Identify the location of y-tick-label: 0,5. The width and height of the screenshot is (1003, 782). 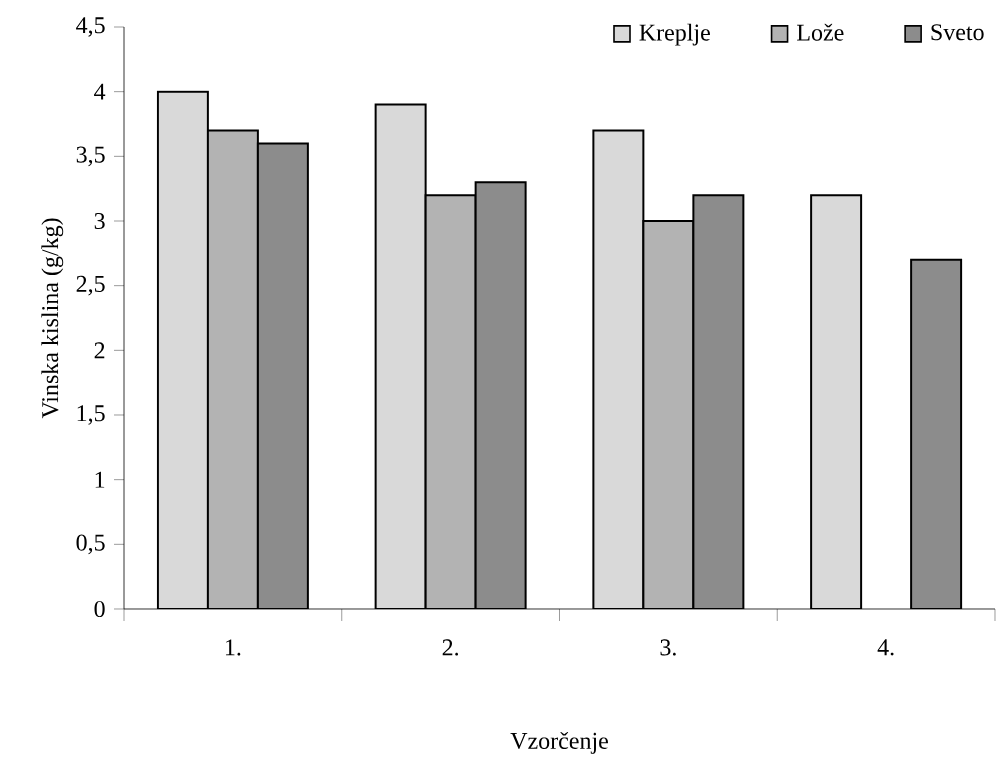
(90, 544).